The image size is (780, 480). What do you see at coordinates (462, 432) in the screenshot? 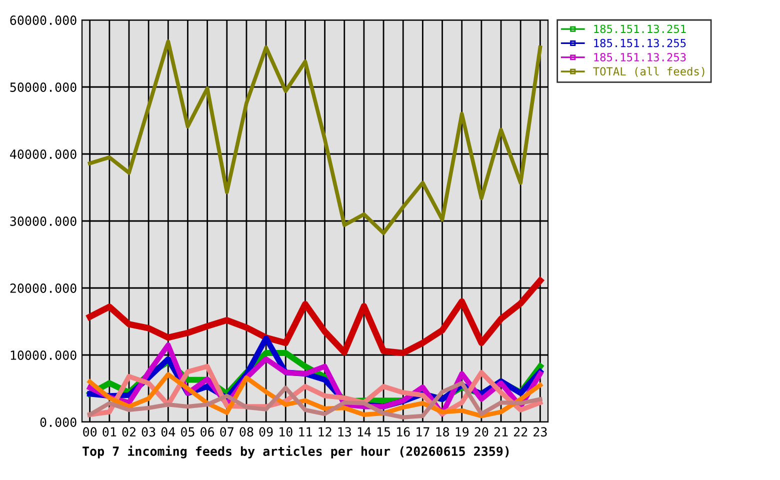
I see `x-tick-label: 19` at bounding box center [462, 432].